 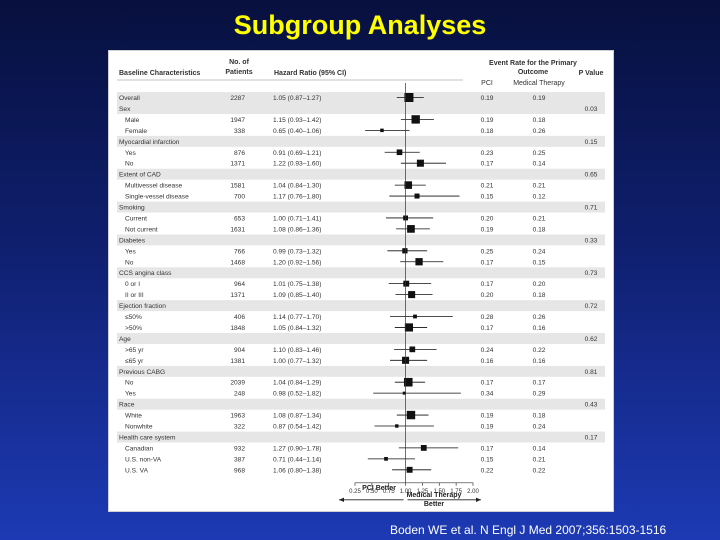 I want to click on row-medical-rate: 0.26, so click(x=539, y=317).